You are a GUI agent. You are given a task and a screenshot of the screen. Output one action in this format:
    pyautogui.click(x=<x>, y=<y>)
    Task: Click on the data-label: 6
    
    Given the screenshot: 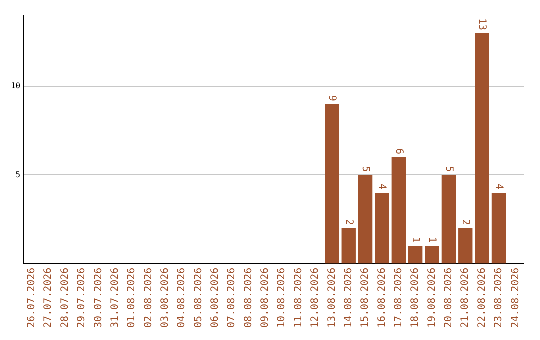 What is the action you would take?
    pyautogui.click(x=398, y=151)
    